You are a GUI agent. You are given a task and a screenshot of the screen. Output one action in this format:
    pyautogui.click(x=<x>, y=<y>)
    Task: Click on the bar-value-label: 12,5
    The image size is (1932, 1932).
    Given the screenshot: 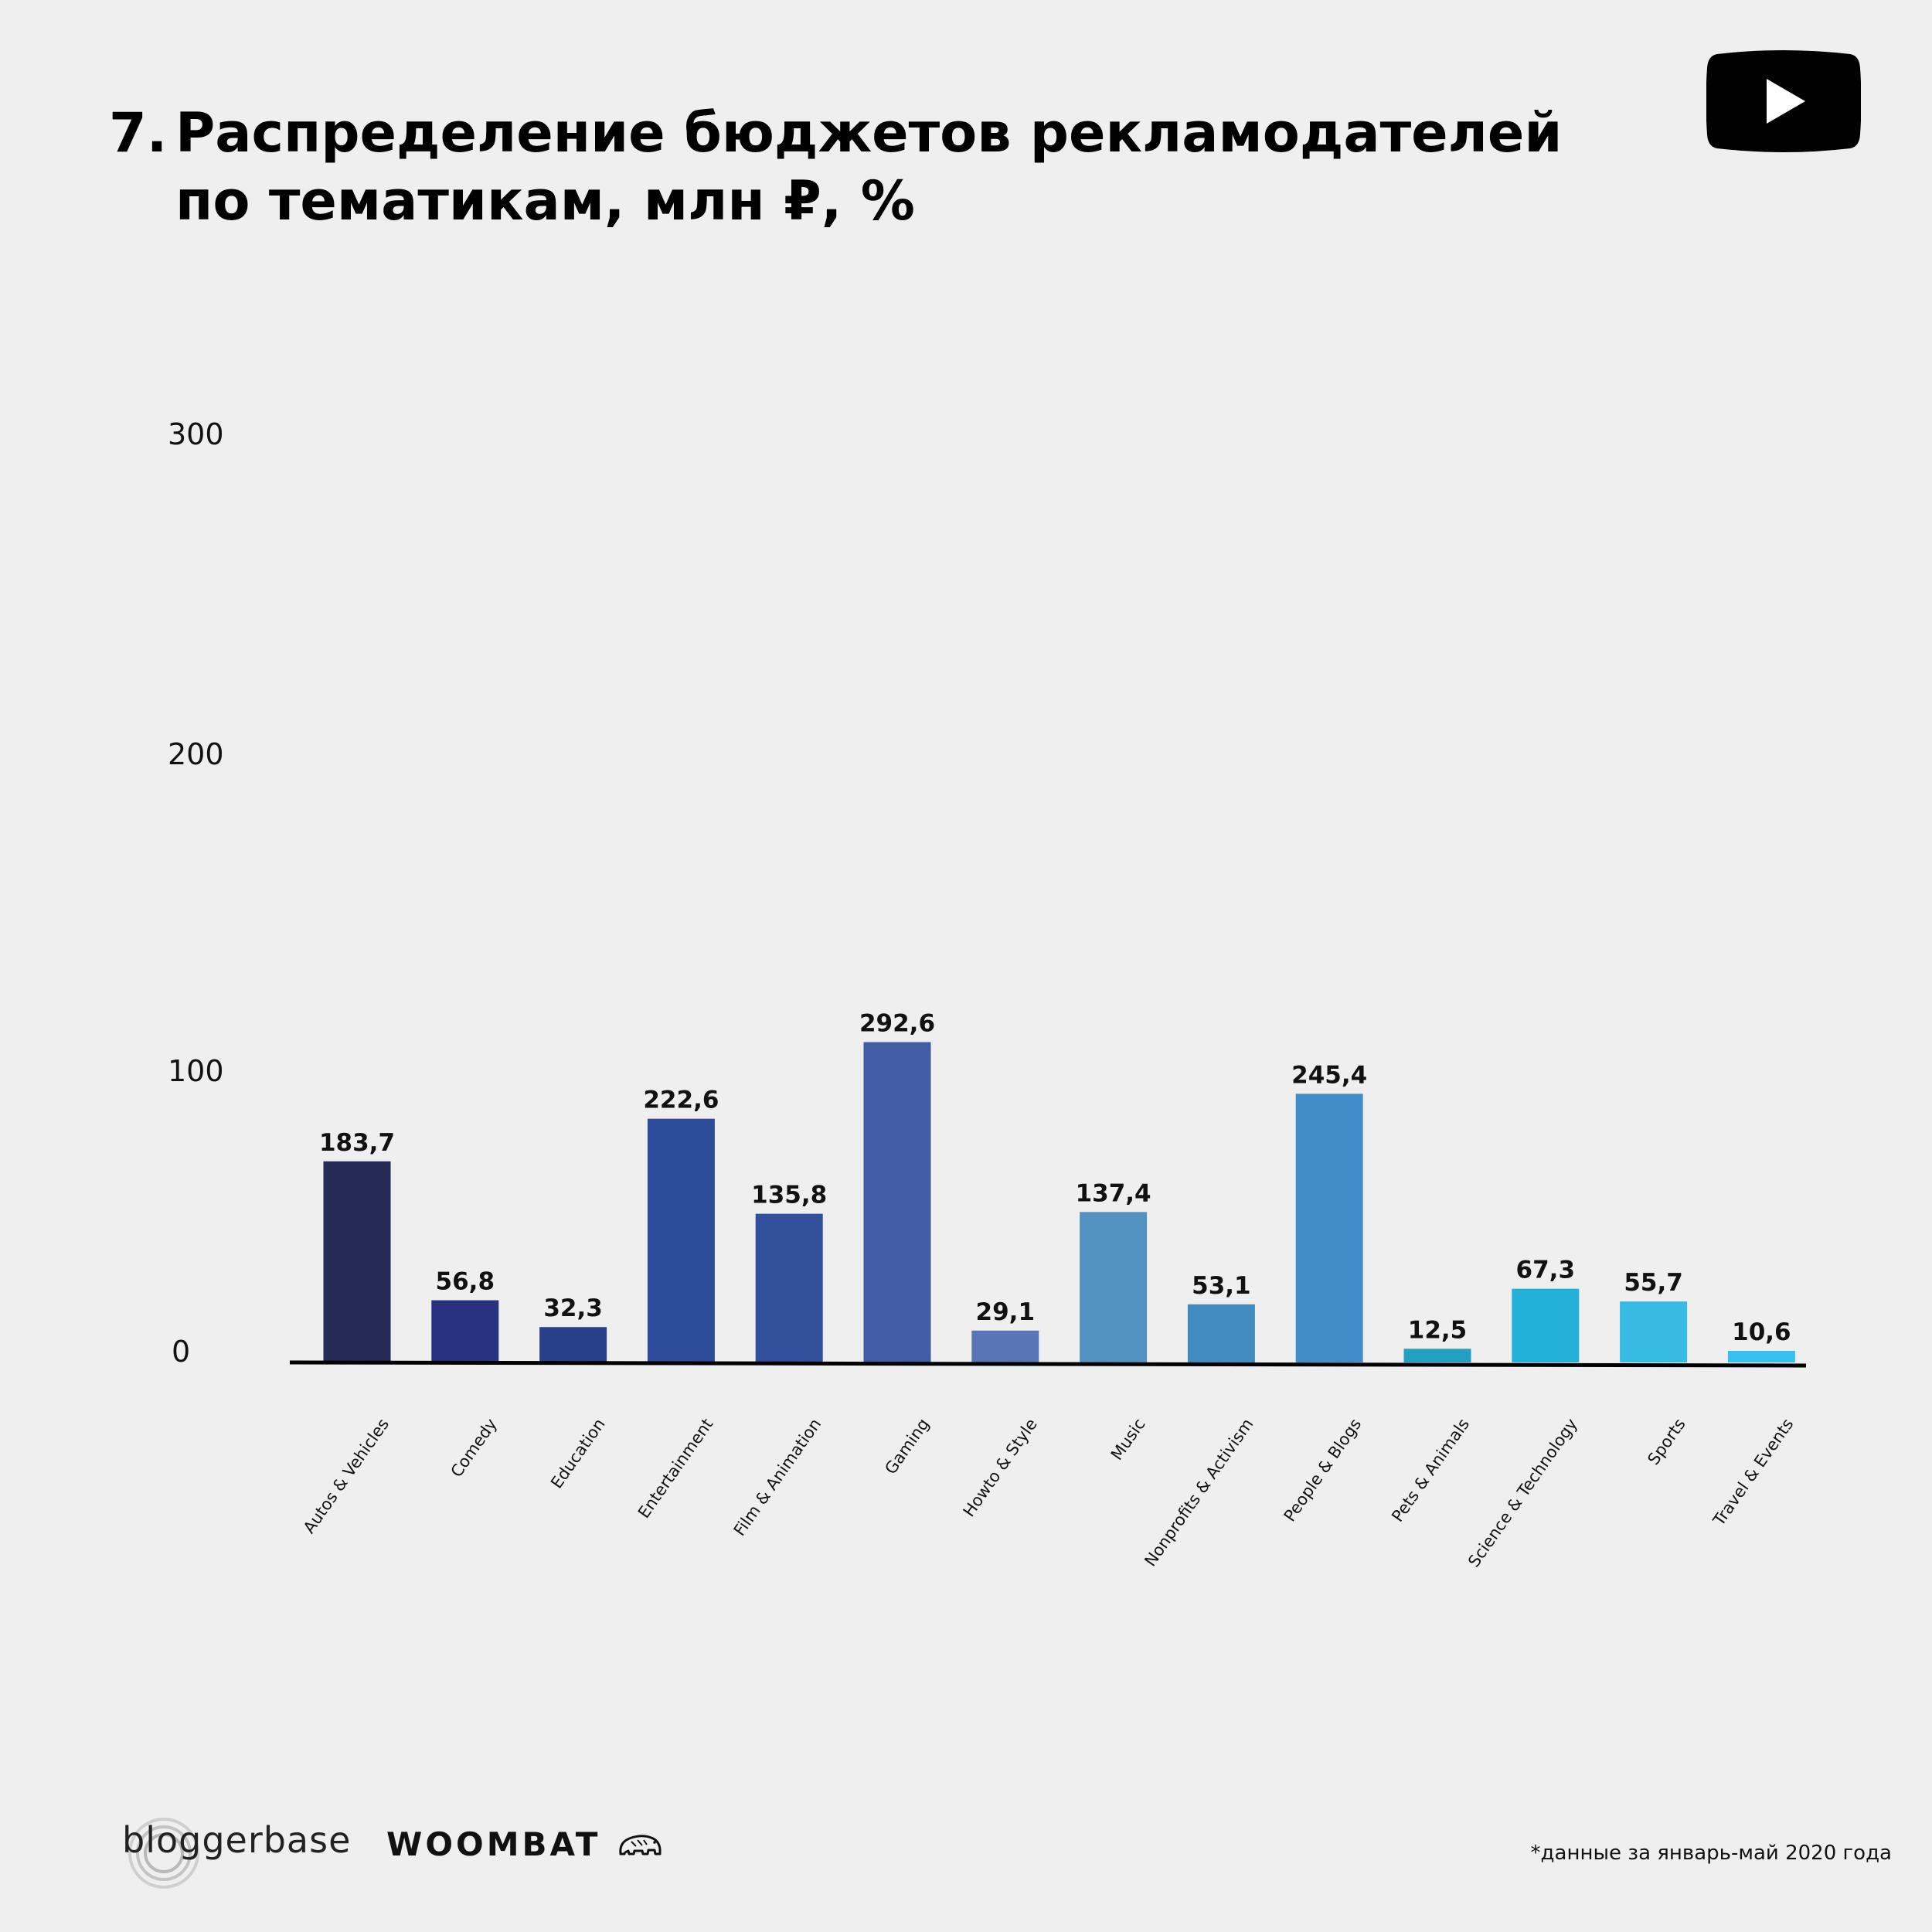 What is the action you would take?
    pyautogui.click(x=1438, y=1330)
    